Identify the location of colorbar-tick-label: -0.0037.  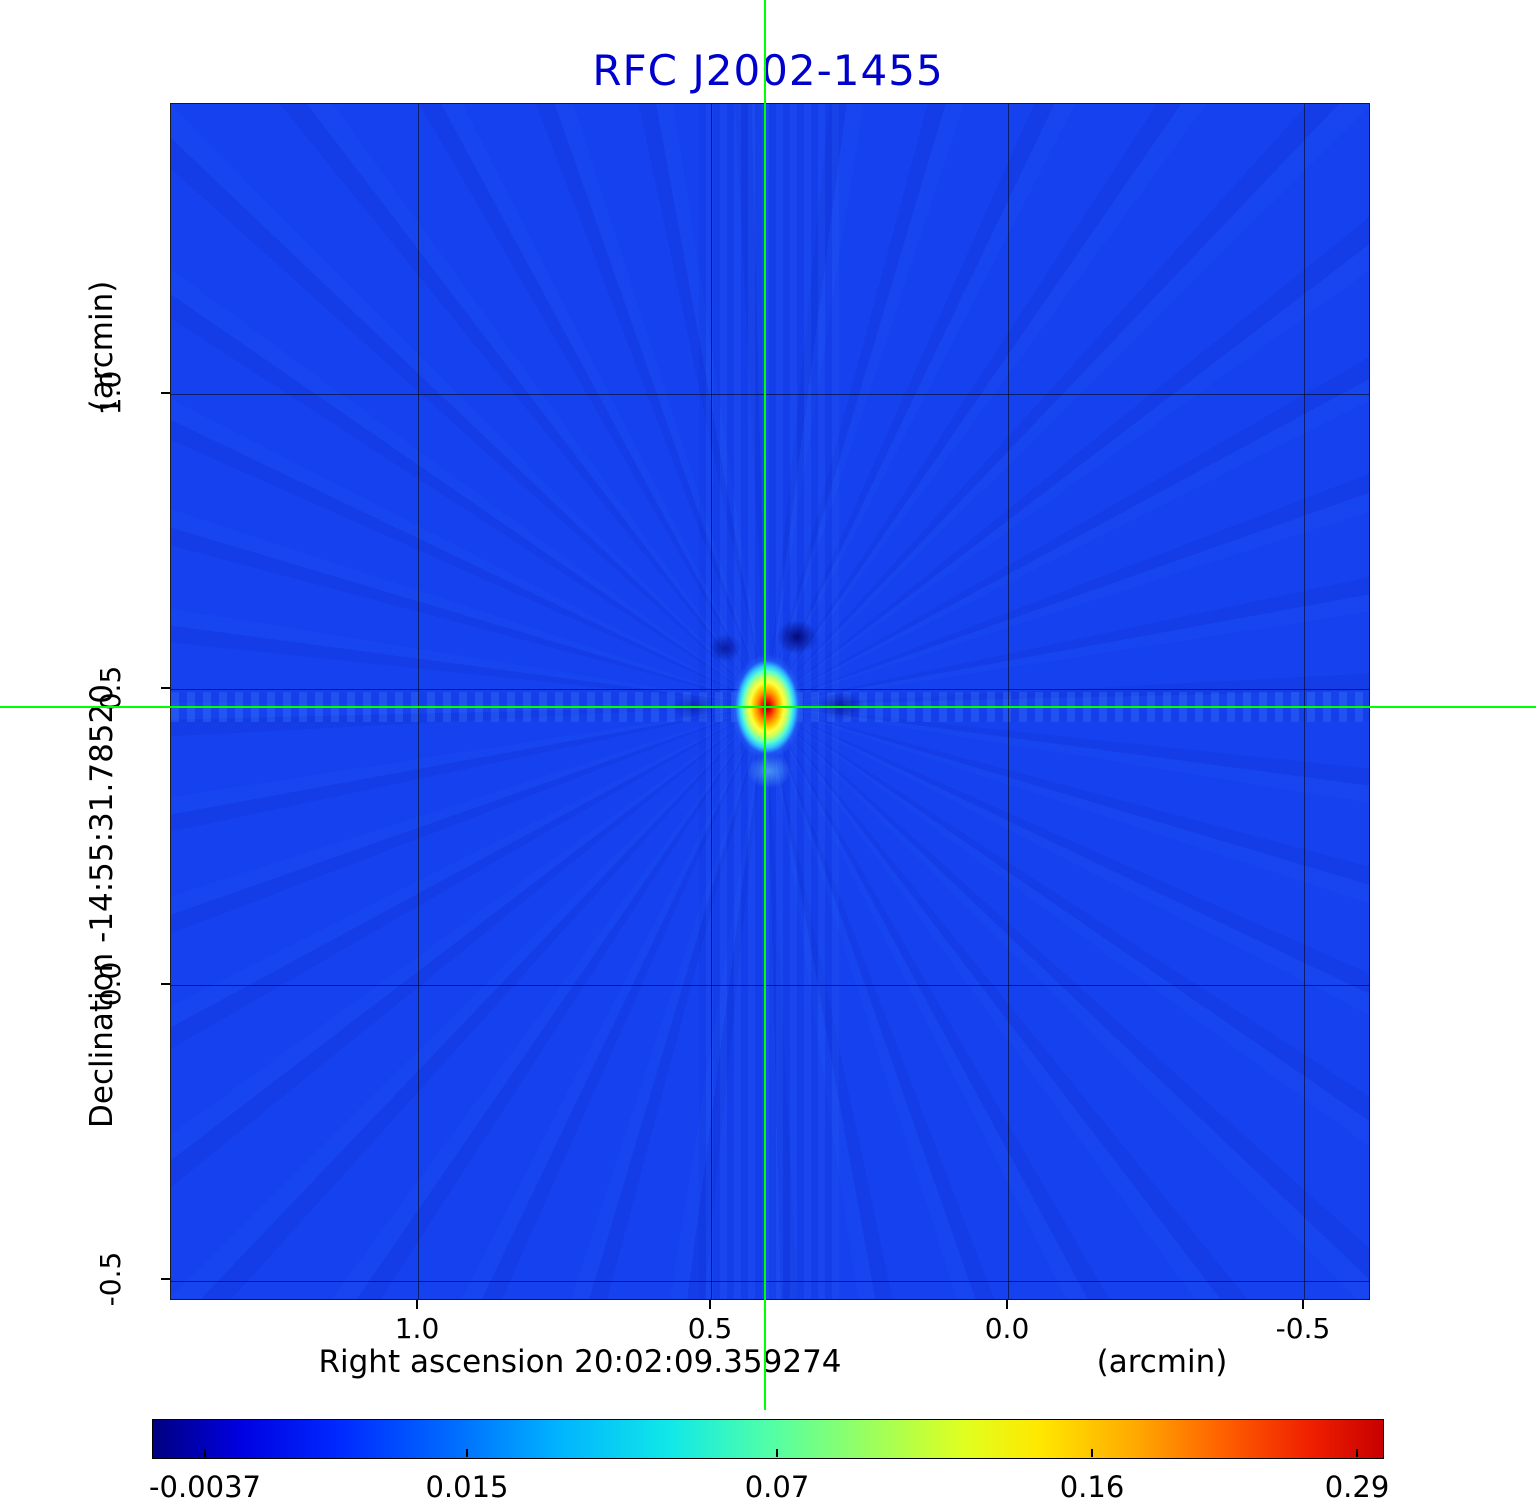
(205, 1487).